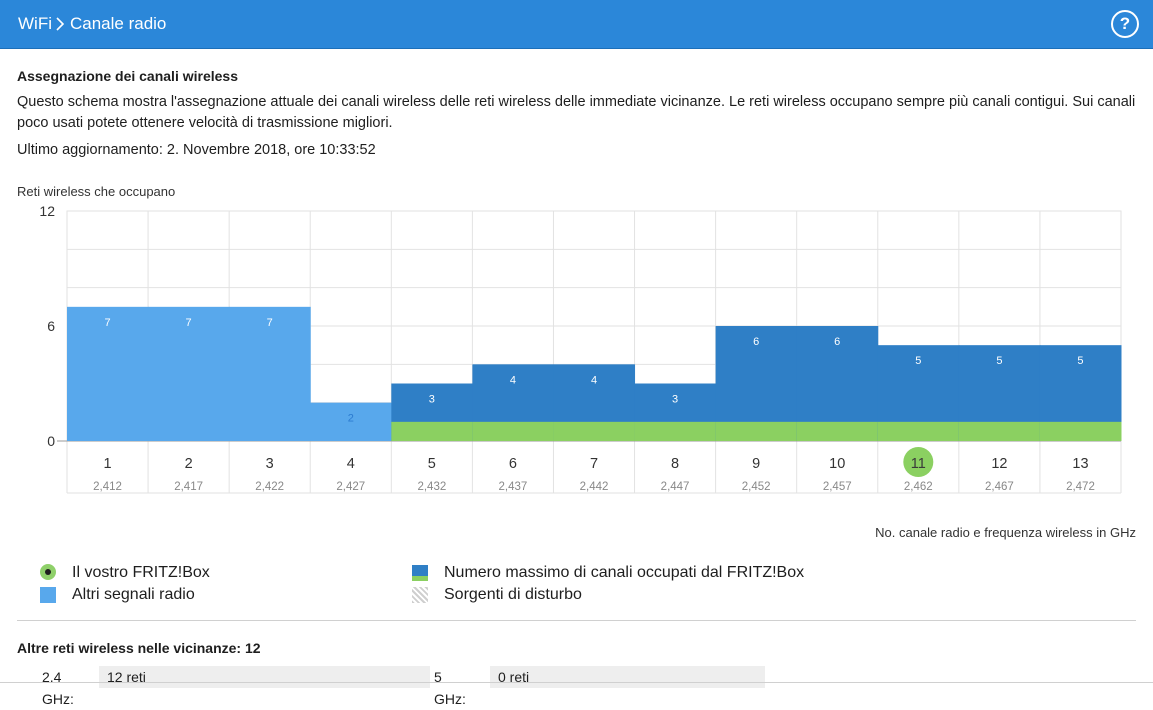 This screenshot has height=710, width=1153. Describe the element at coordinates (675, 464) in the screenshot. I see `x-tick-label: 8` at that location.